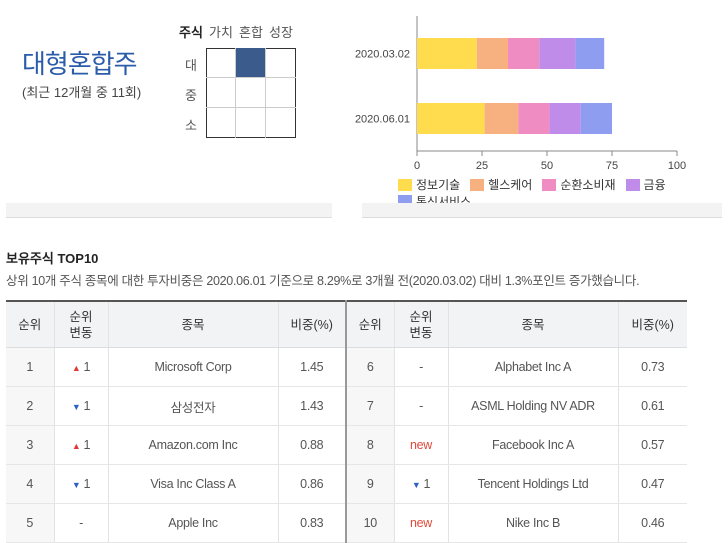 The width and height of the screenshot is (728, 543). I want to click on legend-item: 정보기술, so click(429, 184).